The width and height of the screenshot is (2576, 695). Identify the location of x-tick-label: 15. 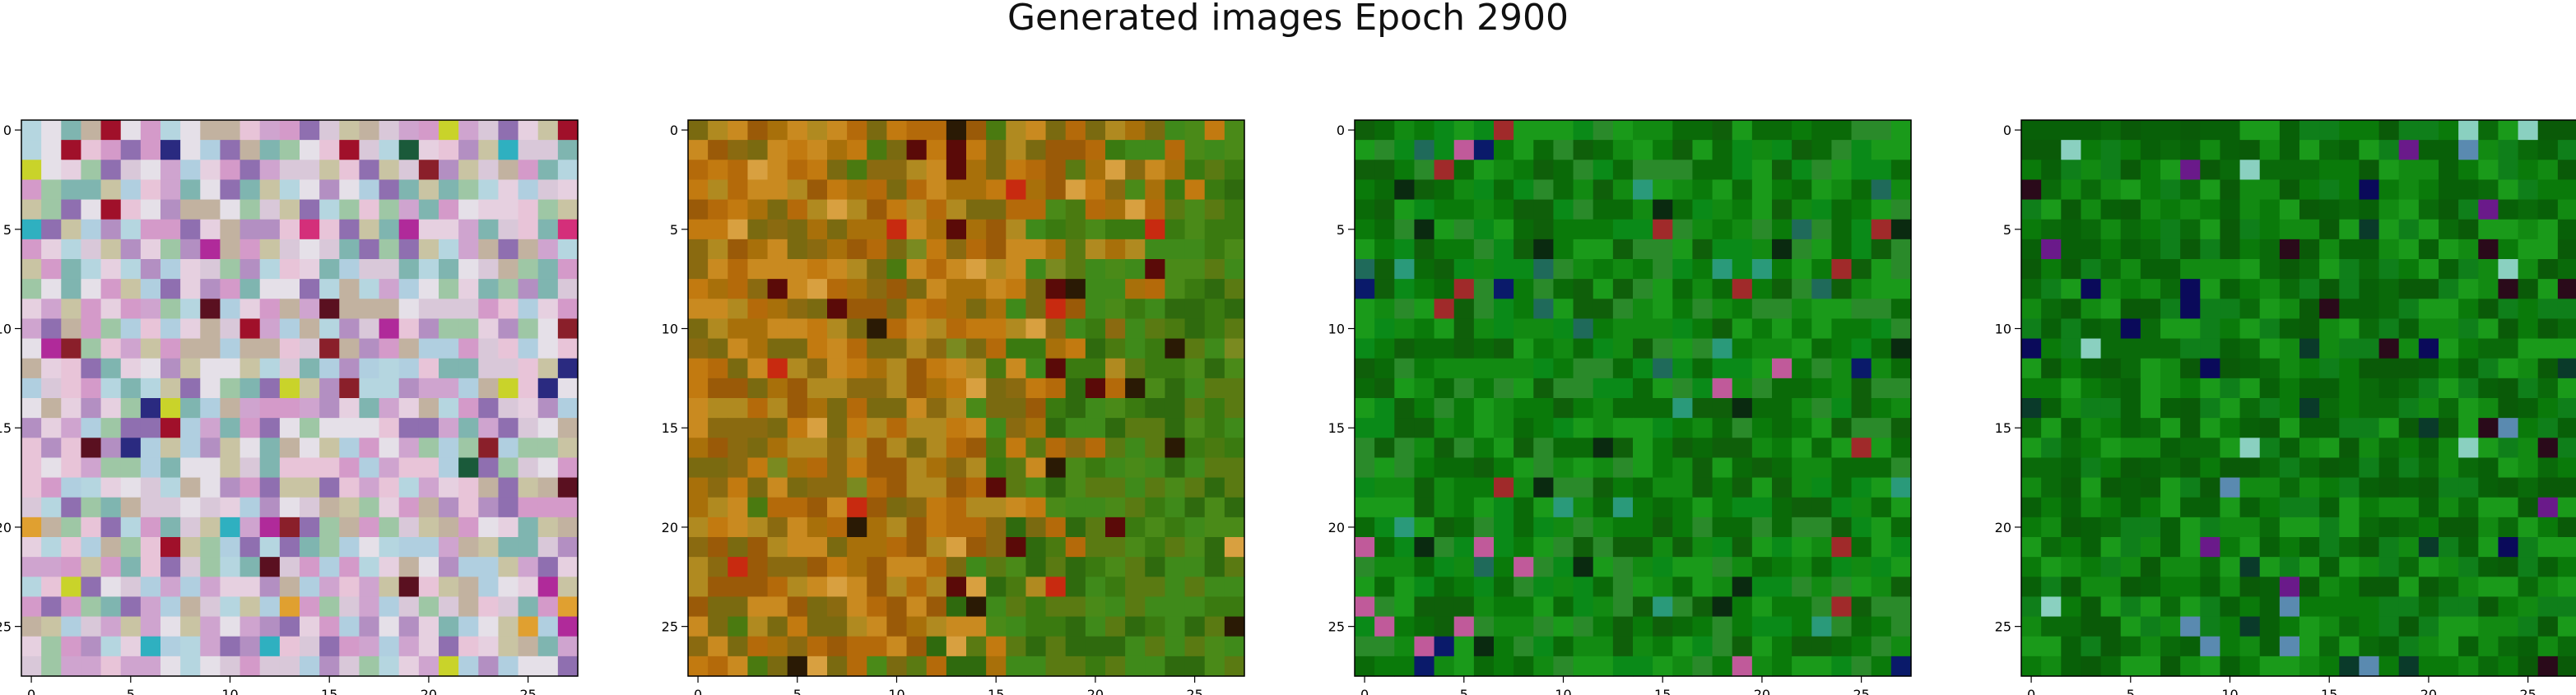
(996, 691).